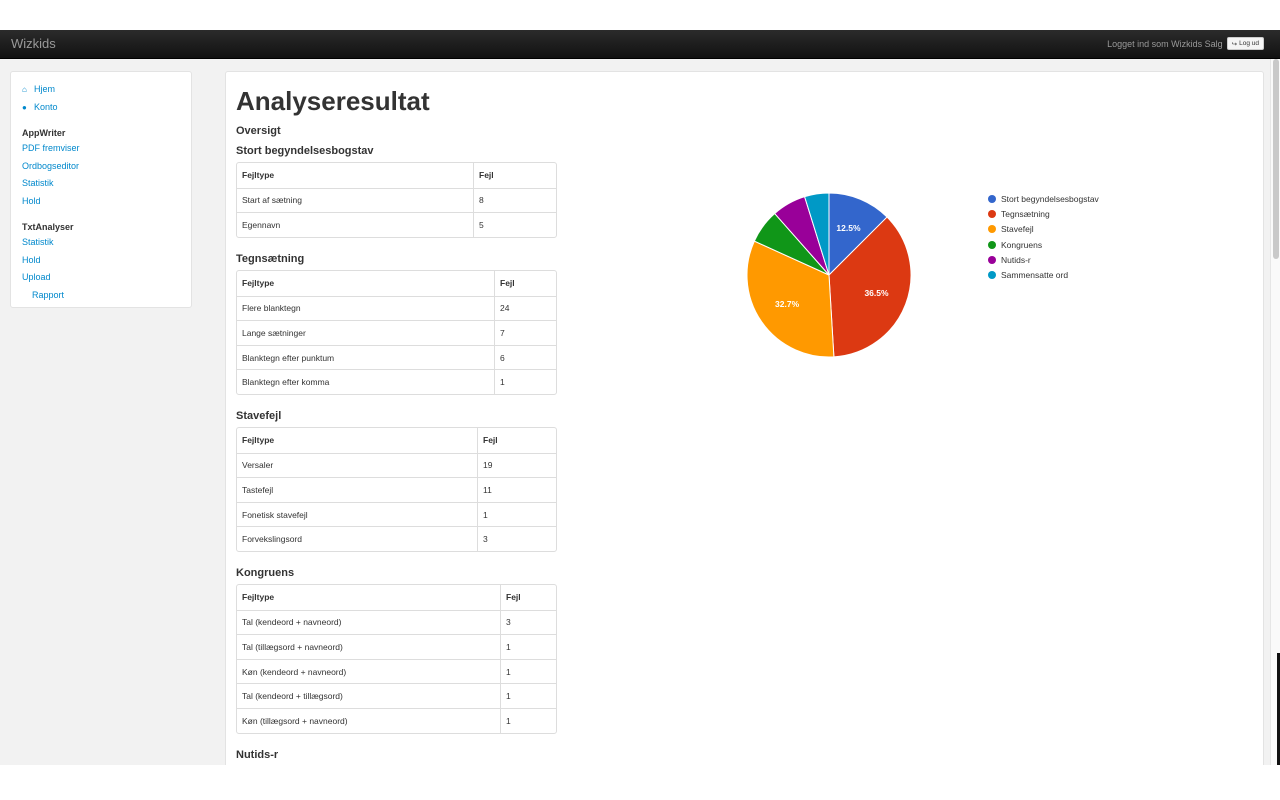 This screenshot has width=1280, height=800. I want to click on sidebar-item-report: Rapport, so click(48, 294).